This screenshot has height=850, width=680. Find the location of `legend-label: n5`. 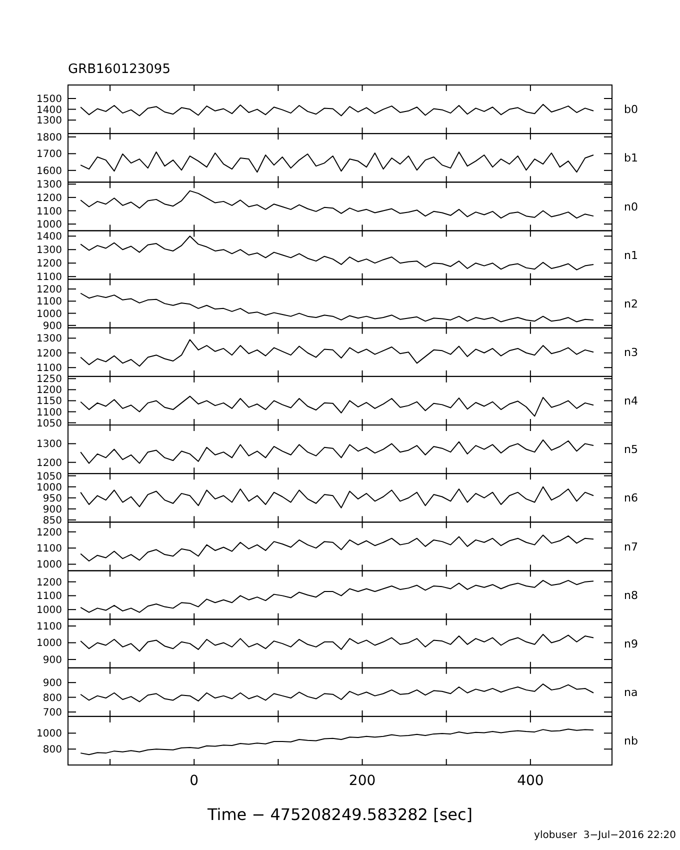

legend-label: n5 is located at coordinates (631, 449).